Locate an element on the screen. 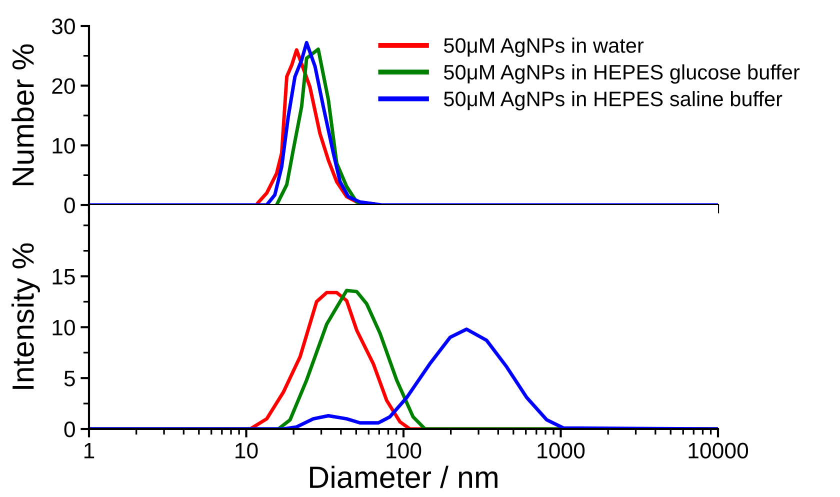 The image size is (840, 497). y-tick-label: 5 is located at coordinates (69, 378).